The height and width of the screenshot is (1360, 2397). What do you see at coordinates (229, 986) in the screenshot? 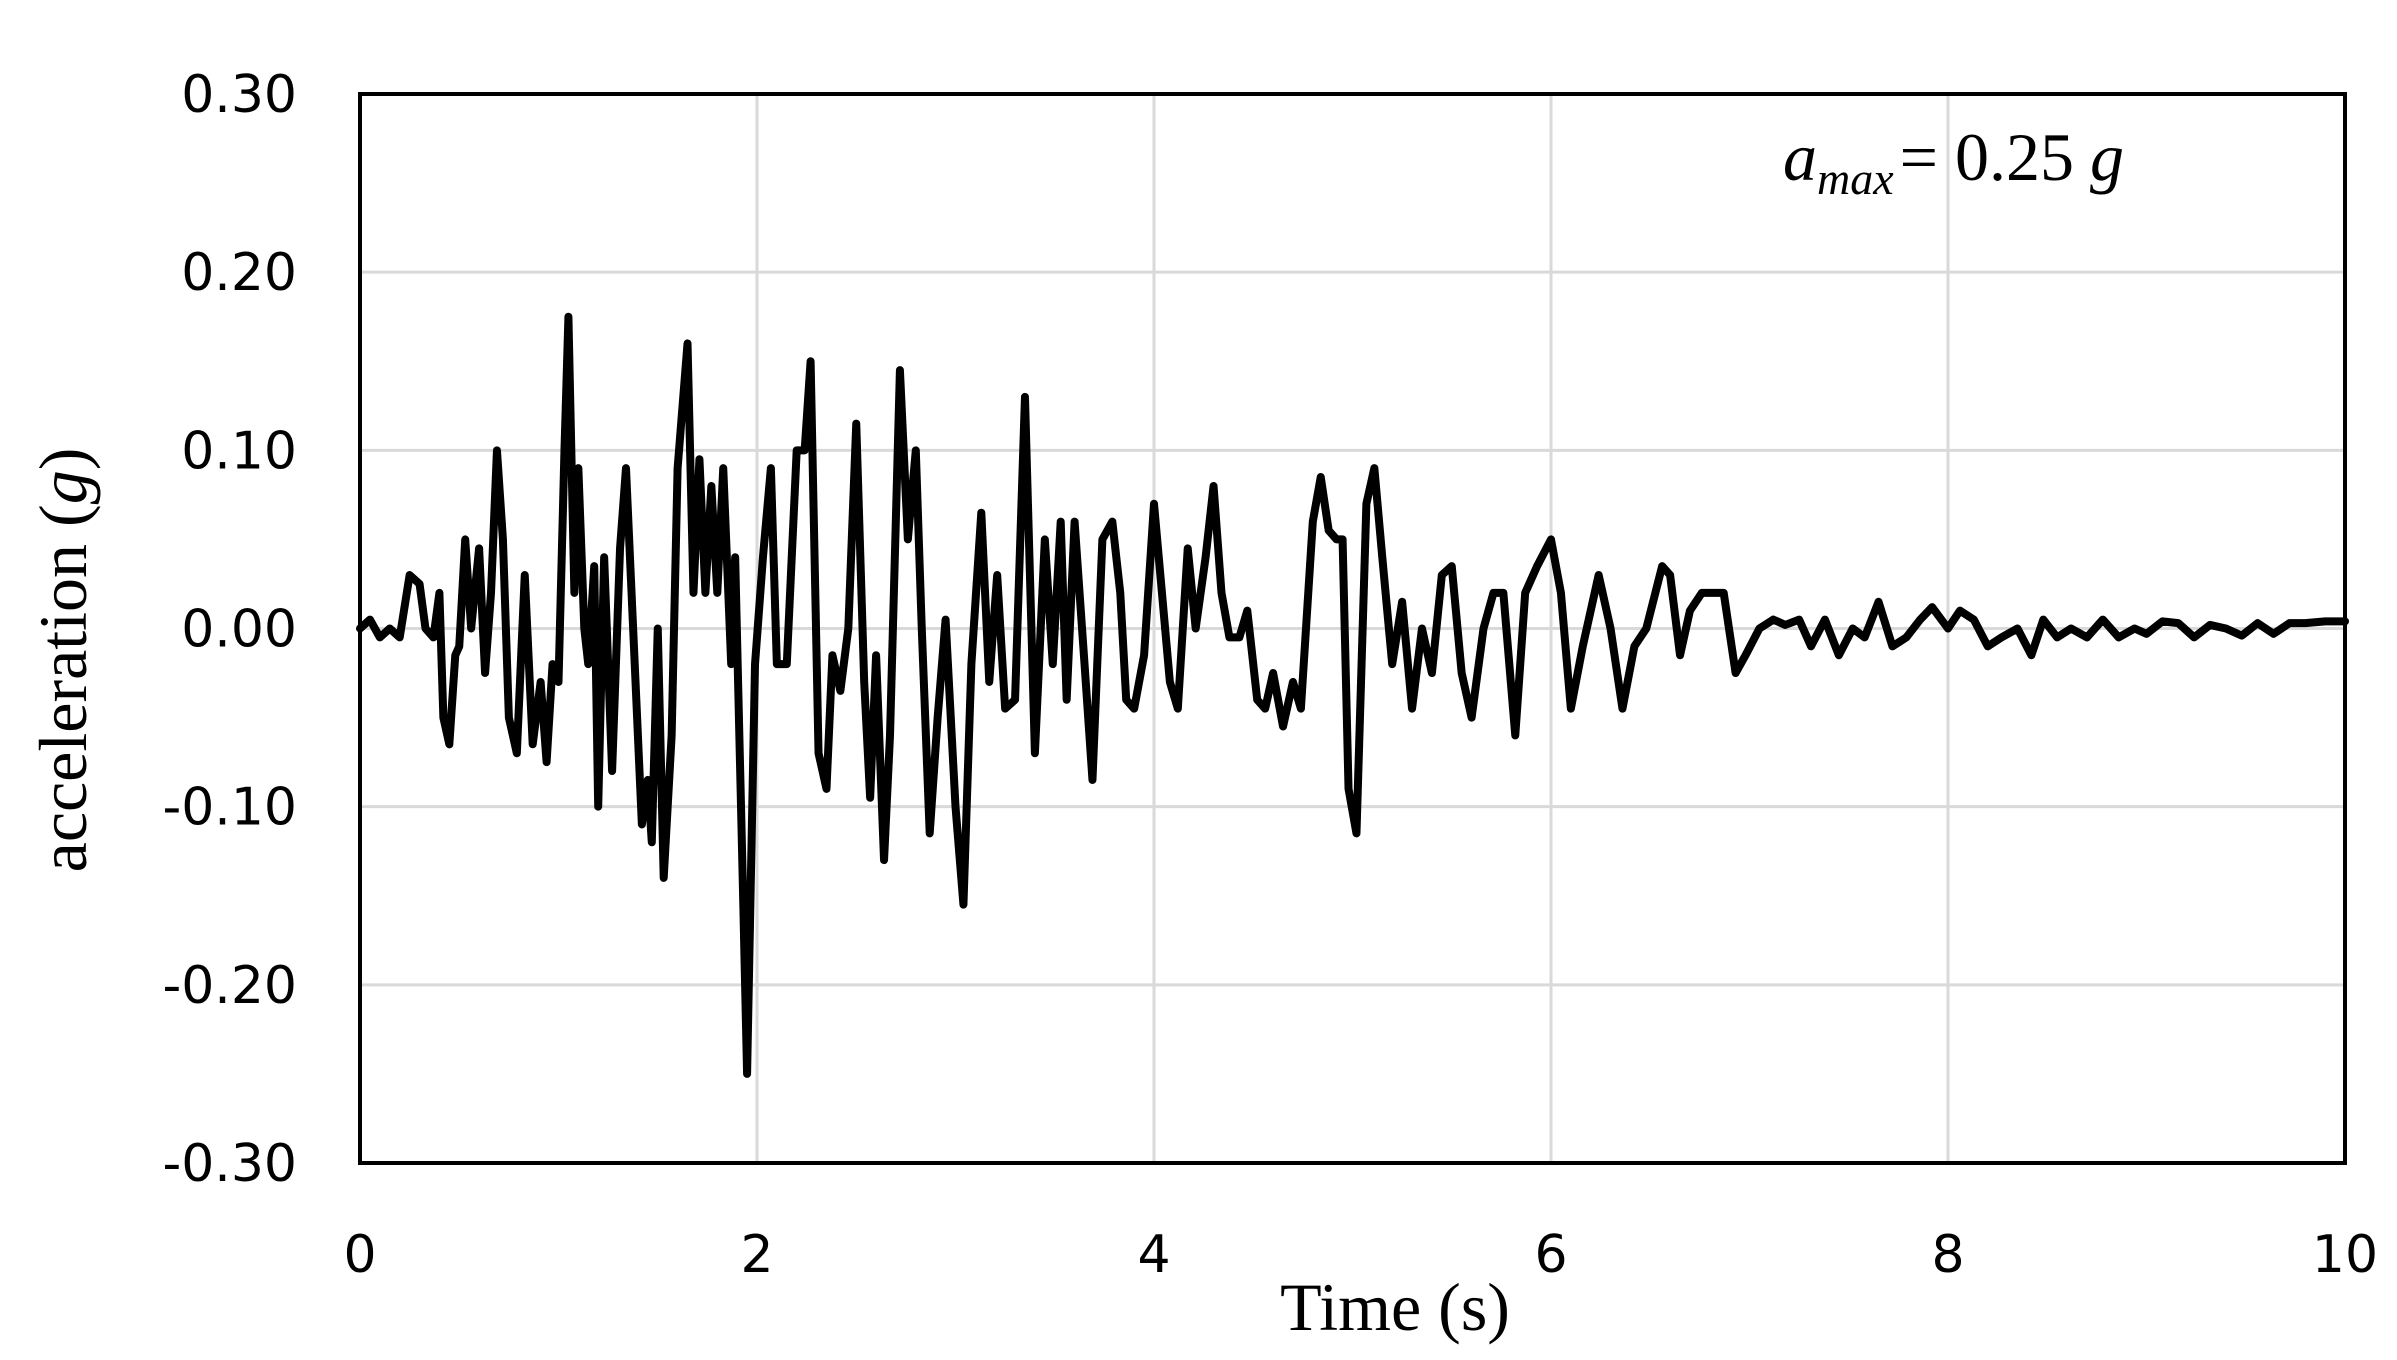
I see `y-tick-label: -0.20` at bounding box center [229, 986].